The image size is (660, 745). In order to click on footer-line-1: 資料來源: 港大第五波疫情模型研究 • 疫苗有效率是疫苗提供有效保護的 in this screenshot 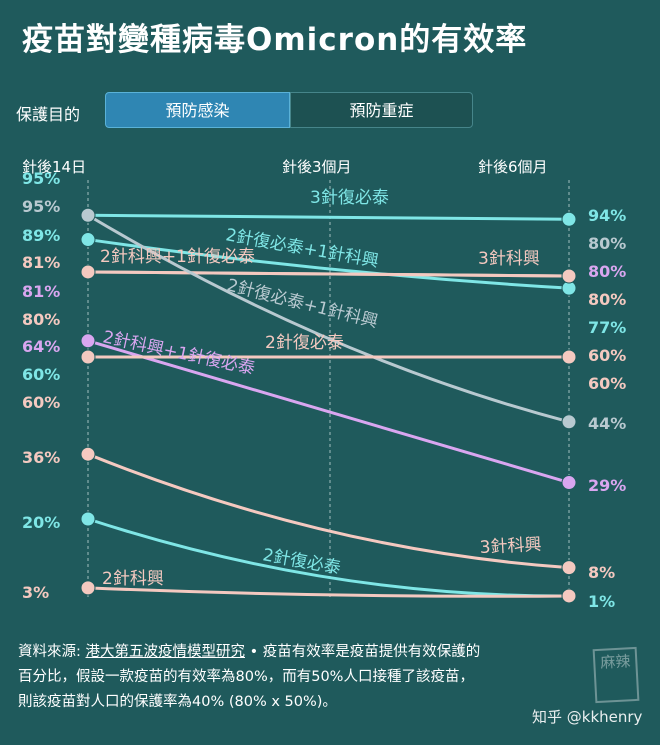, I will do `click(318, 652)`.